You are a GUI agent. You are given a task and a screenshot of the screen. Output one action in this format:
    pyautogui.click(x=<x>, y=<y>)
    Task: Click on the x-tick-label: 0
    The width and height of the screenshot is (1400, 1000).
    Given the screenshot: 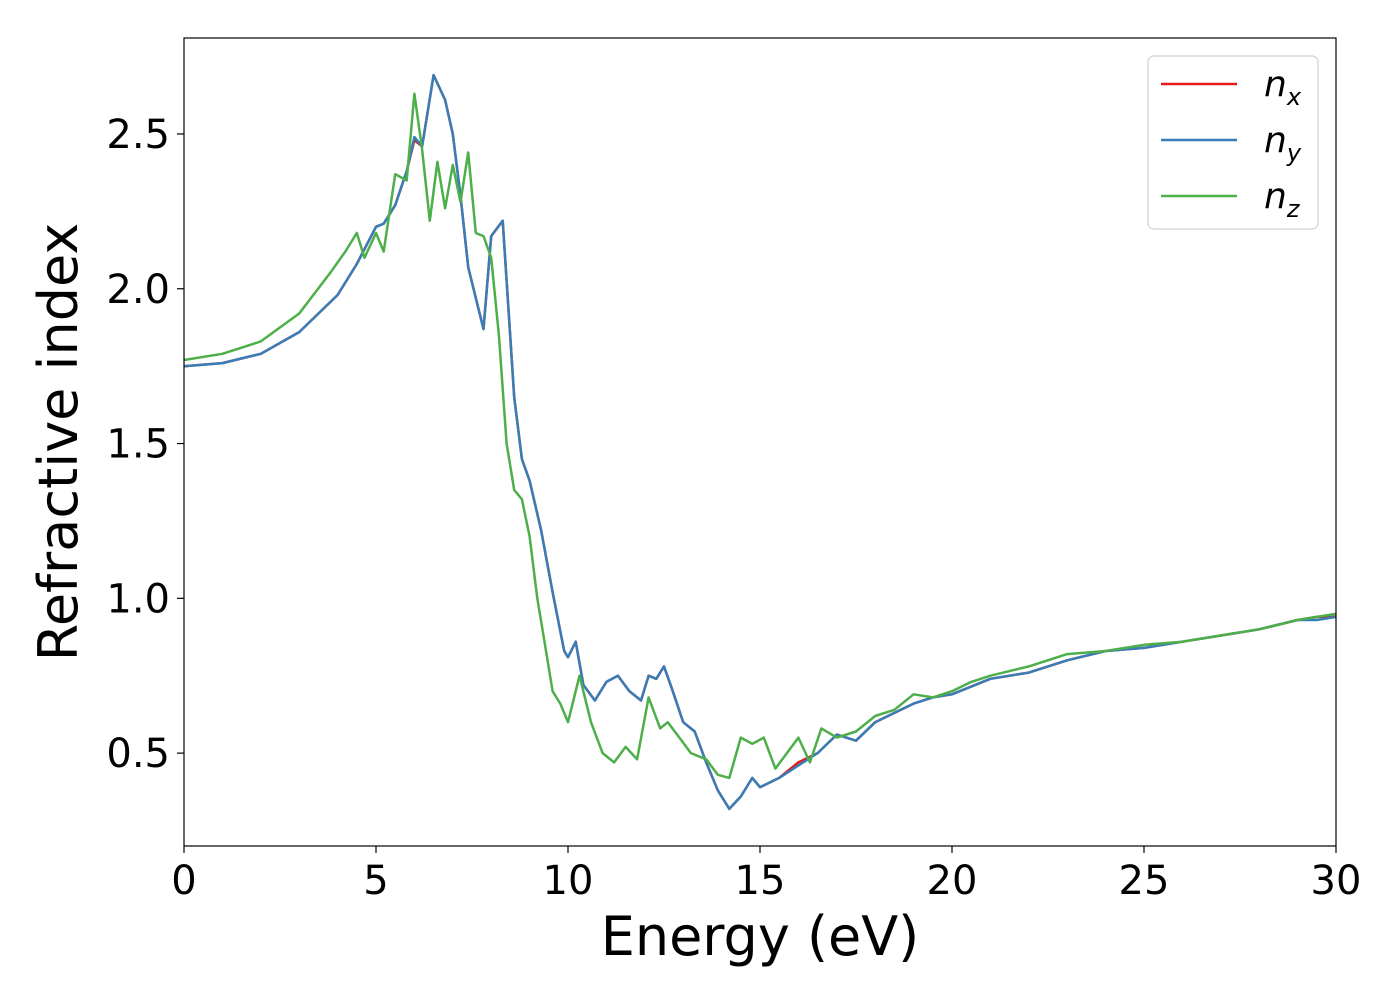 What is the action you would take?
    pyautogui.click(x=183, y=881)
    